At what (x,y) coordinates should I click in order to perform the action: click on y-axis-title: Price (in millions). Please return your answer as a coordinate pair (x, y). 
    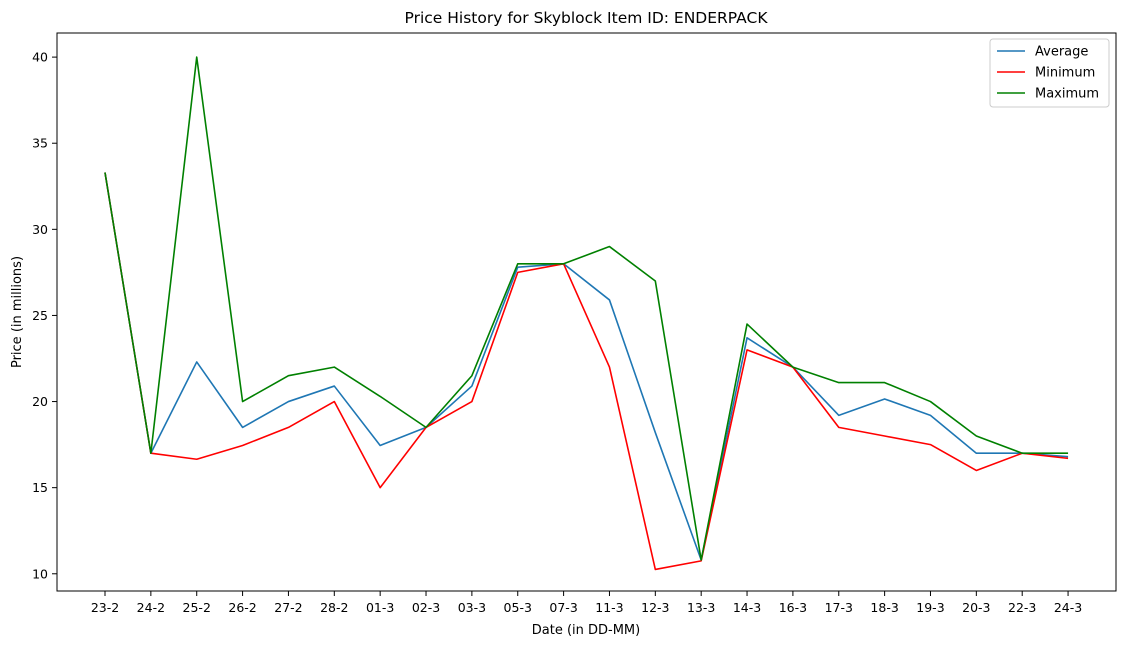
    Looking at the image, I should click on (17, 312).